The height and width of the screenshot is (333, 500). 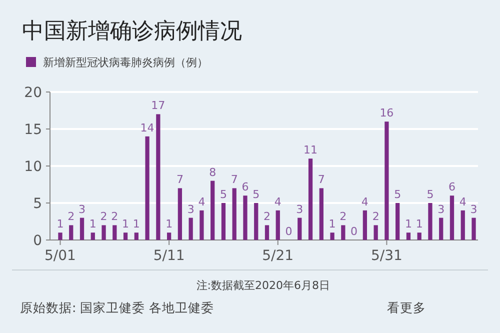 I want to click on data-label: 16, so click(x=387, y=113).